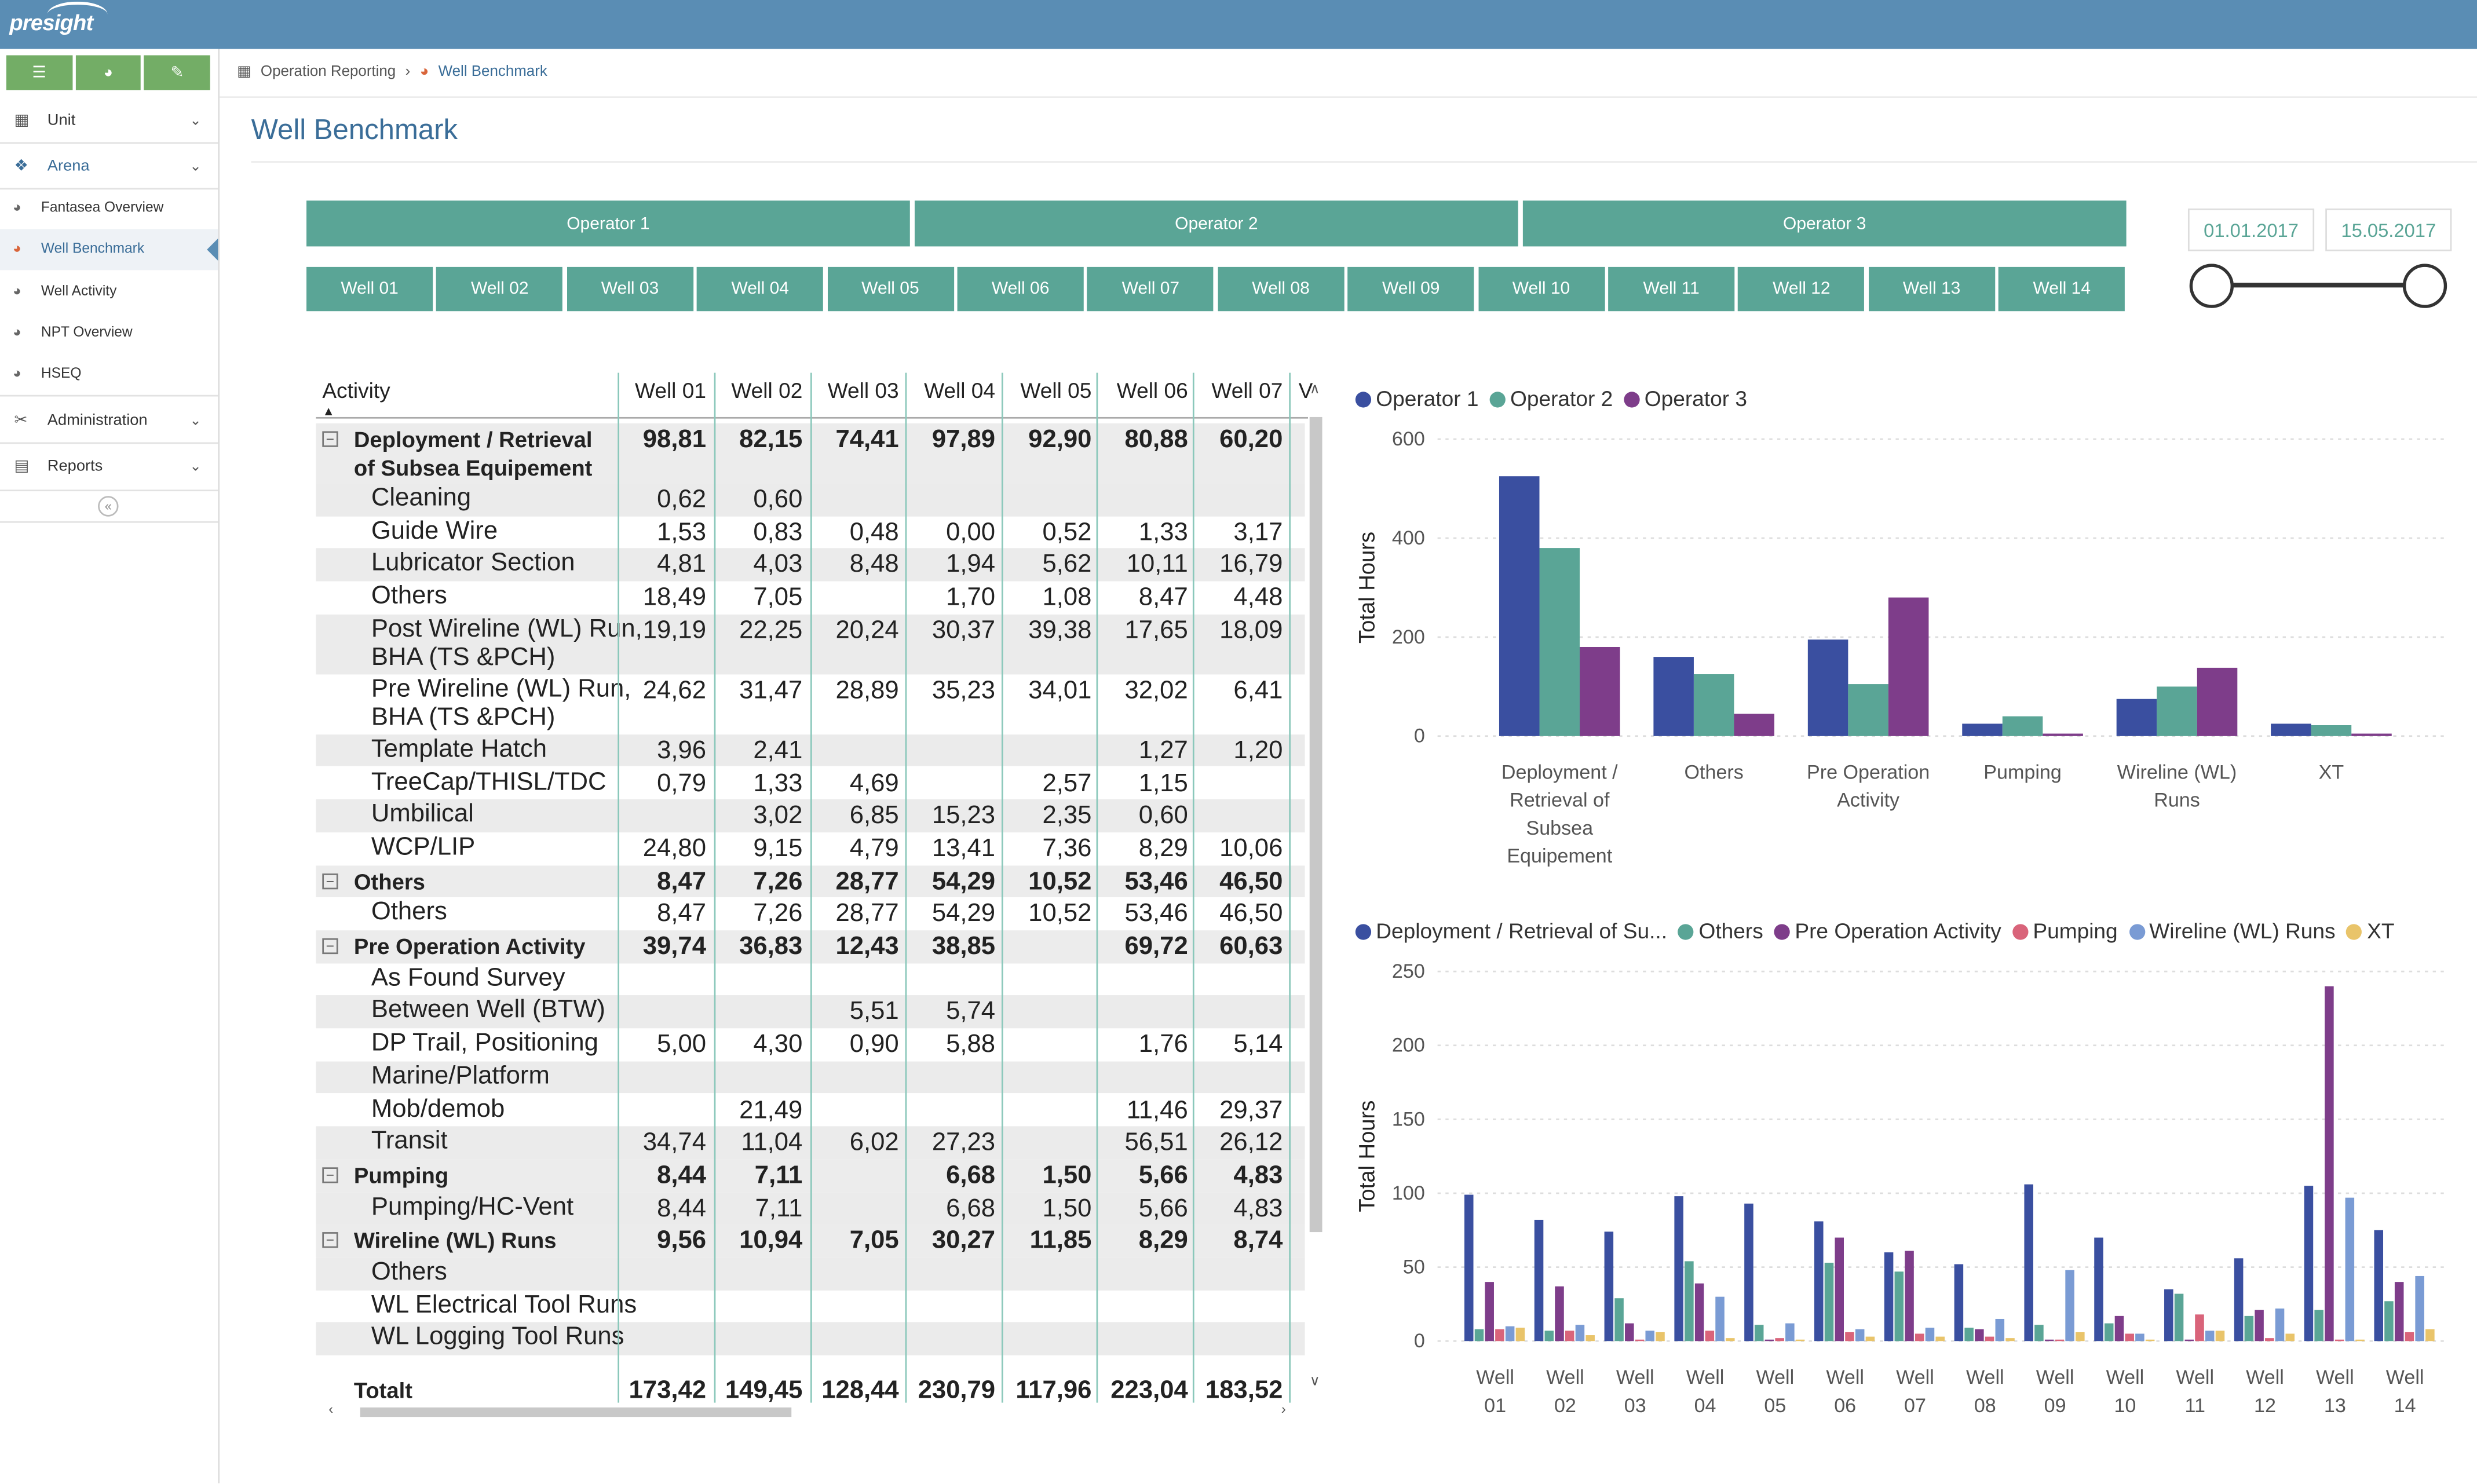 This screenshot has width=2477, height=1484. What do you see at coordinates (2062, 289) in the screenshot?
I see `well-filter-14: Well 14` at bounding box center [2062, 289].